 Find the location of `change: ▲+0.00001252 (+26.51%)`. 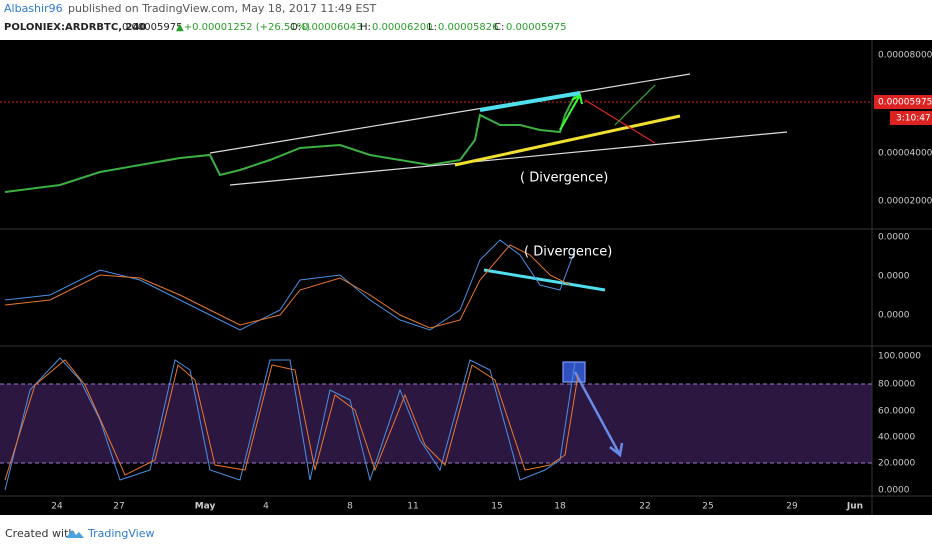

change: ▲+0.00001252 (+26.51%) is located at coordinates (243, 27).